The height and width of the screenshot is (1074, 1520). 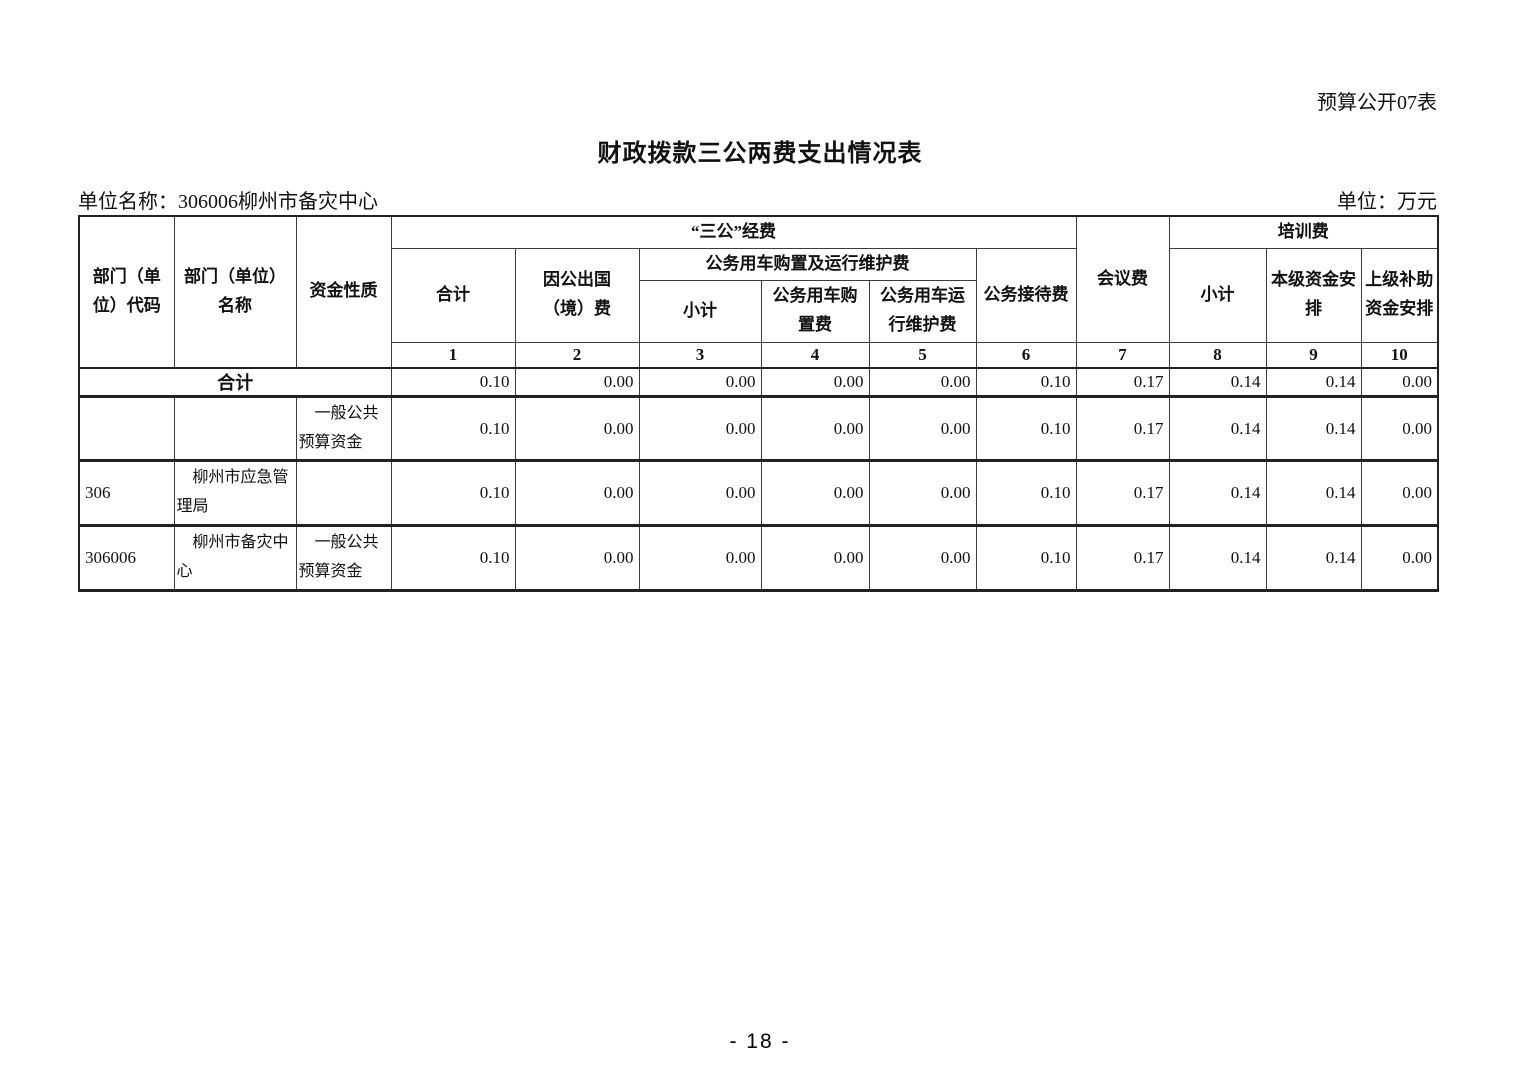 I want to click on col-number: 6, so click(x=1026, y=355).